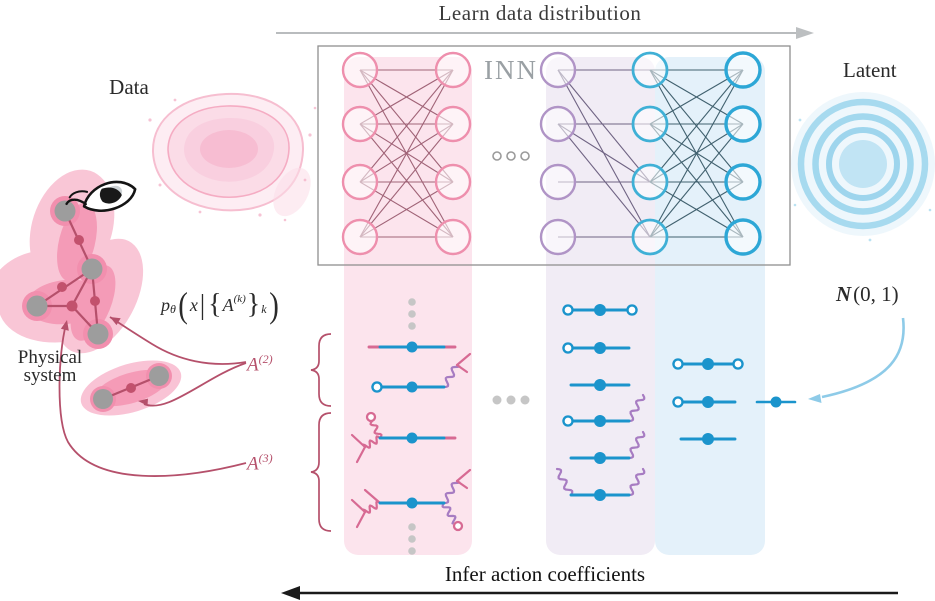  Describe the element at coordinates (511, 70) in the screenshot. I see `inn-label: INN` at that location.